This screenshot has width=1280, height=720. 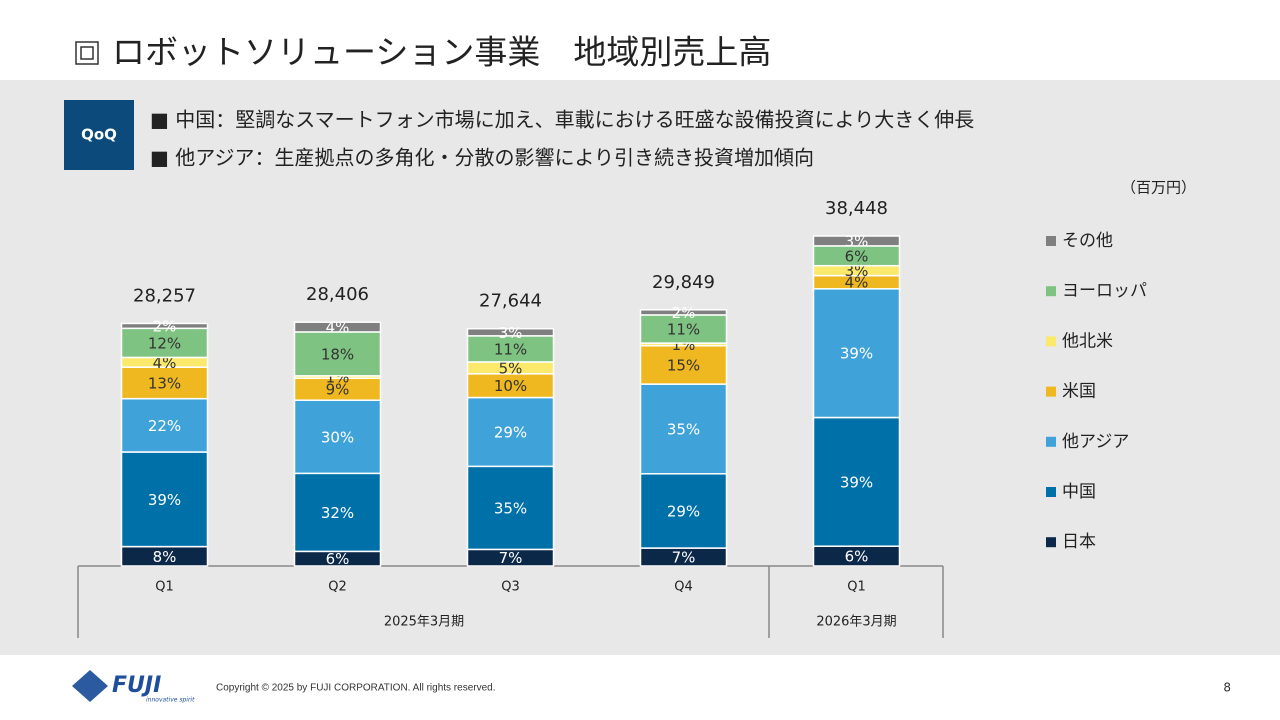 I want to click on segment-label: 12%, so click(x=164, y=343).